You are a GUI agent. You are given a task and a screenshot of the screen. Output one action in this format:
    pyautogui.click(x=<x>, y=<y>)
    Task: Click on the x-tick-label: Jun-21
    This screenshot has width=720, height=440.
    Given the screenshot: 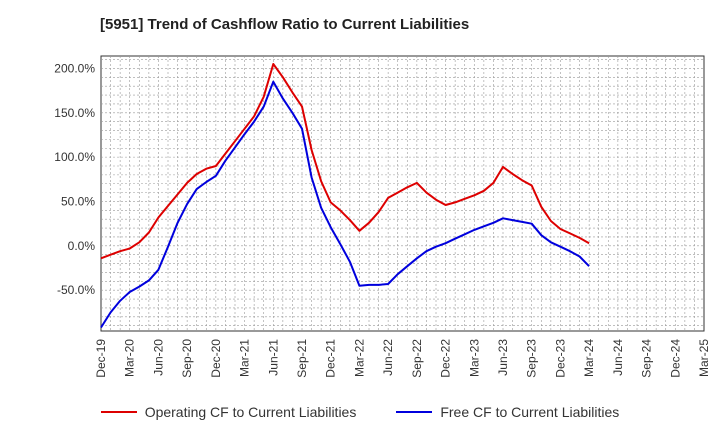 What is the action you would take?
    pyautogui.click(x=273, y=357)
    